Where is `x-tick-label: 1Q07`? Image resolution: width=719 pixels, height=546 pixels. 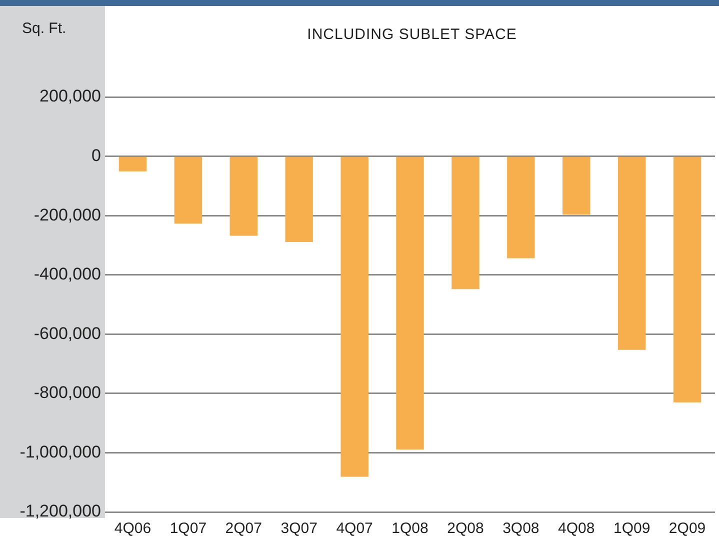 x-tick-label: 1Q07 is located at coordinates (188, 529).